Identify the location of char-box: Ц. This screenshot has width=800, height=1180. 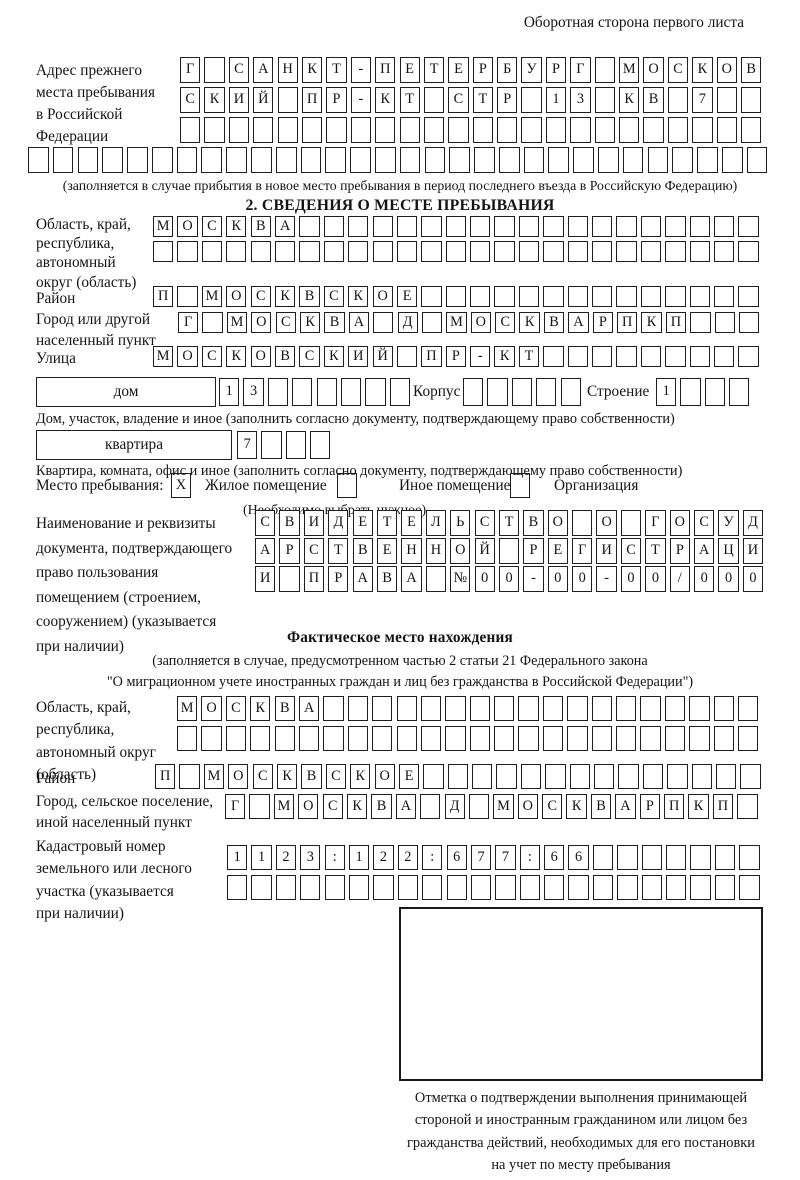
(728, 551).